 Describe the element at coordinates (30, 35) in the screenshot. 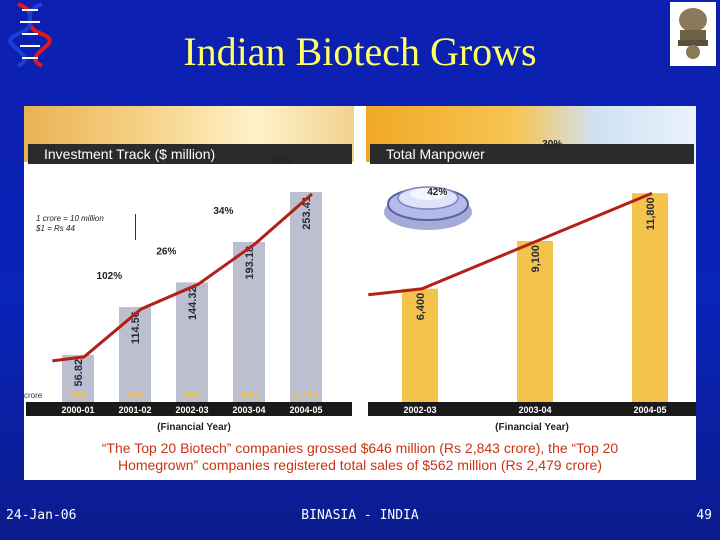

I see `dna-helix-icon` at that location.